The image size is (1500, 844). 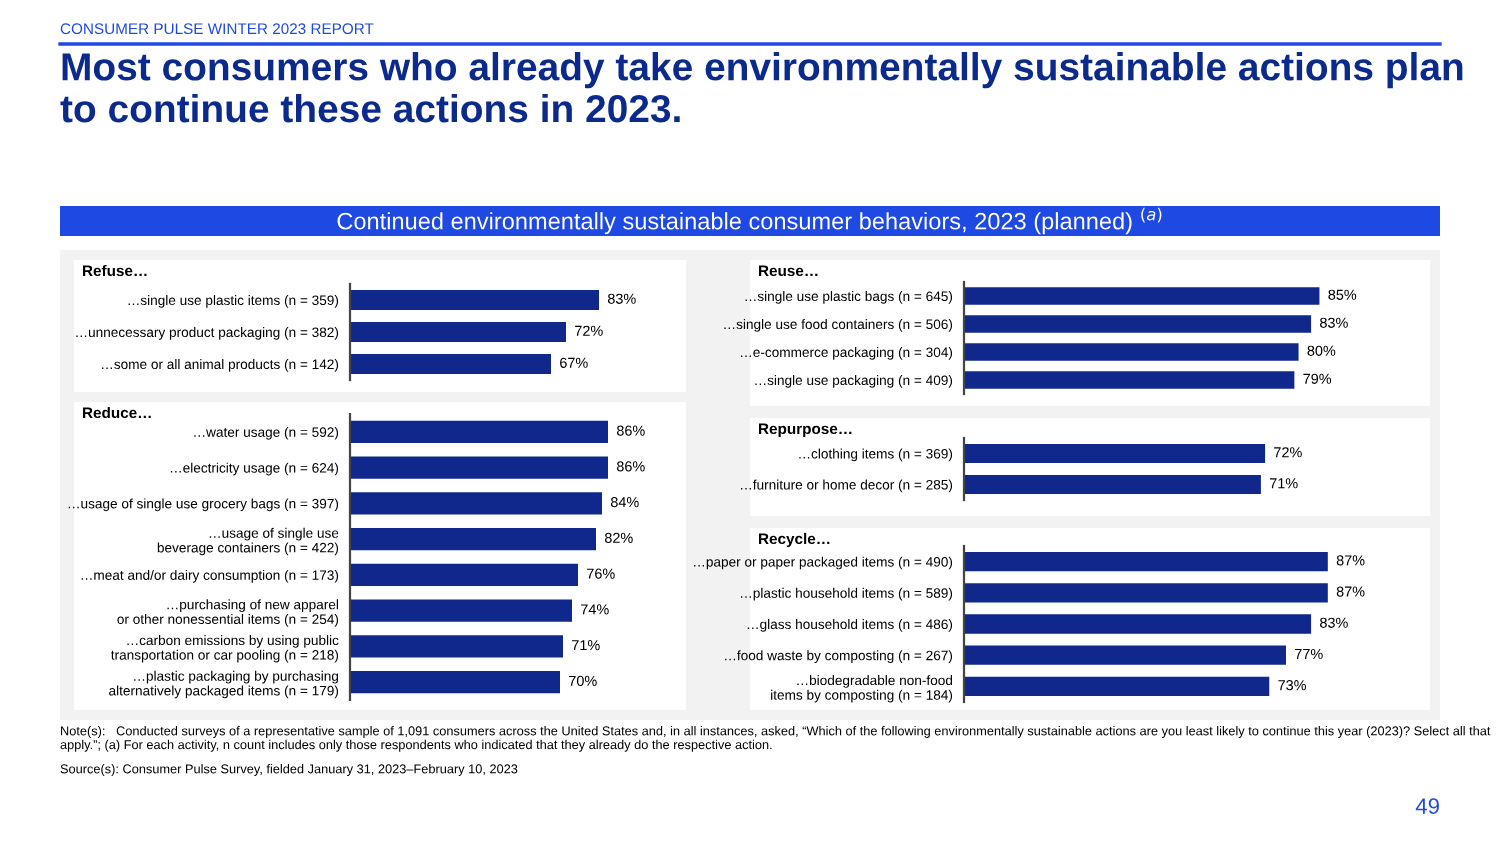 I want to click on text: Continued environmentally sustainable consumer behaviors, 2023 (planned) $^{(a)}$, so click(x=749, y=221).